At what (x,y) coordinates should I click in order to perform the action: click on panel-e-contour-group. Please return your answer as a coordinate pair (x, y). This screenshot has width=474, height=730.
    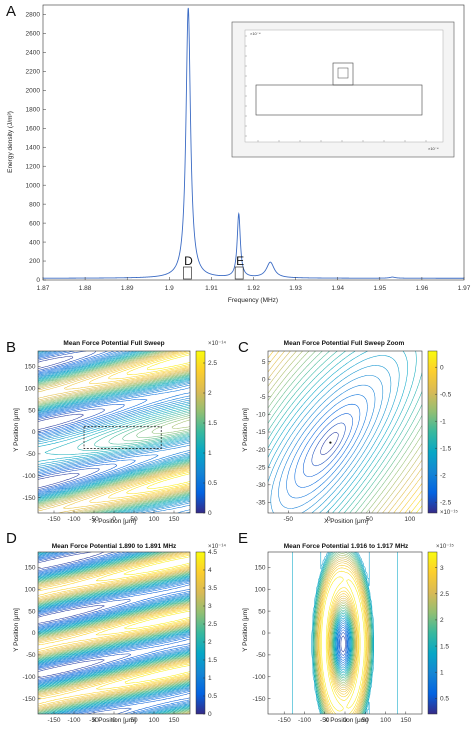
    Looking at the image, I should click on (345, 633).